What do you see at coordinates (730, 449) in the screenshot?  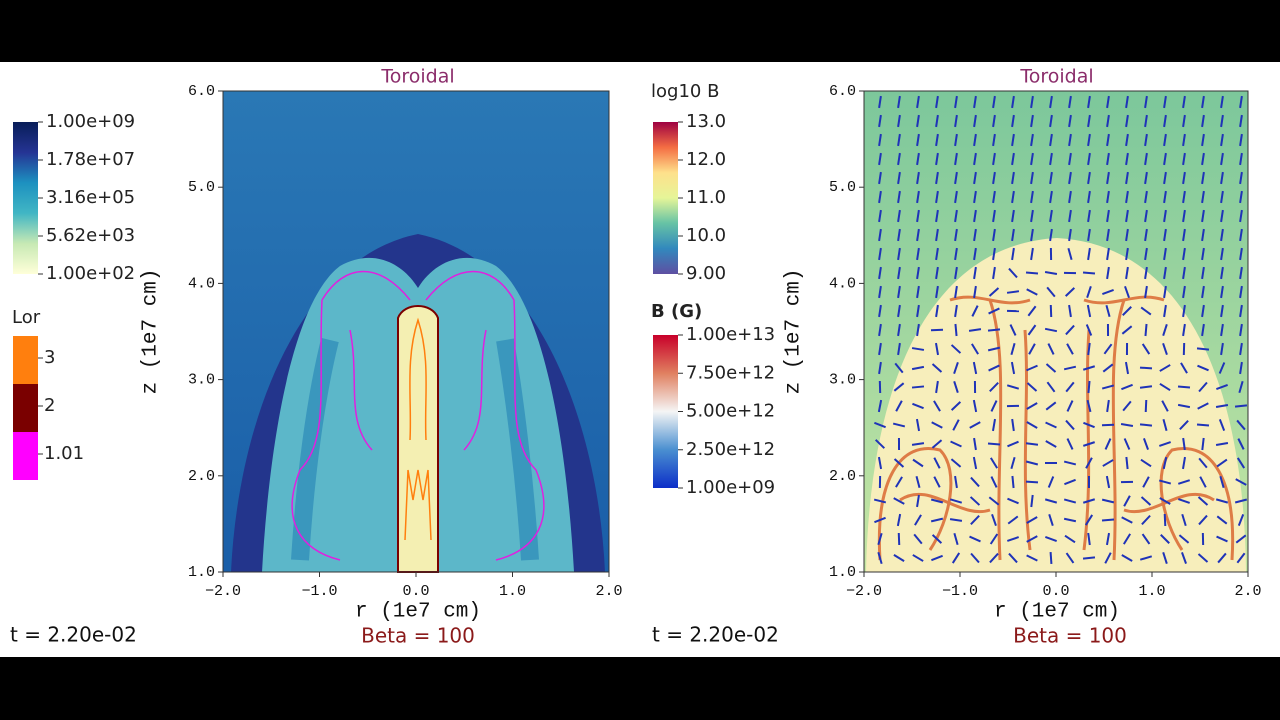 I see `colorbar-tick-label: 2.50e+12` at bounding box center [730, 449].